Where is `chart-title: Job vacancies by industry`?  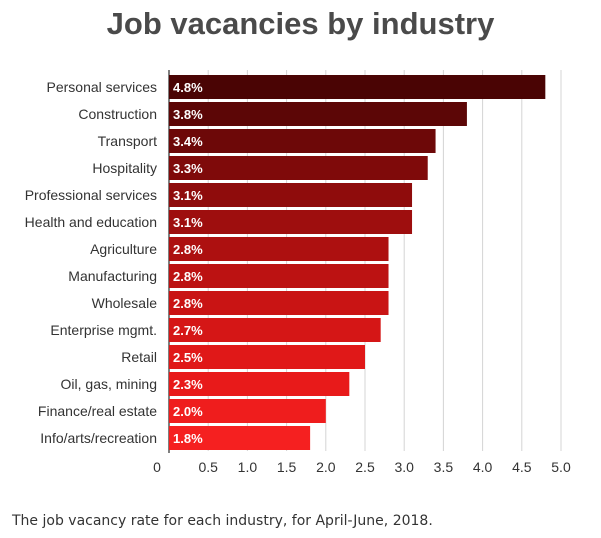
chart-title: Job vacancies by industry is located at coordinates (300, 23).